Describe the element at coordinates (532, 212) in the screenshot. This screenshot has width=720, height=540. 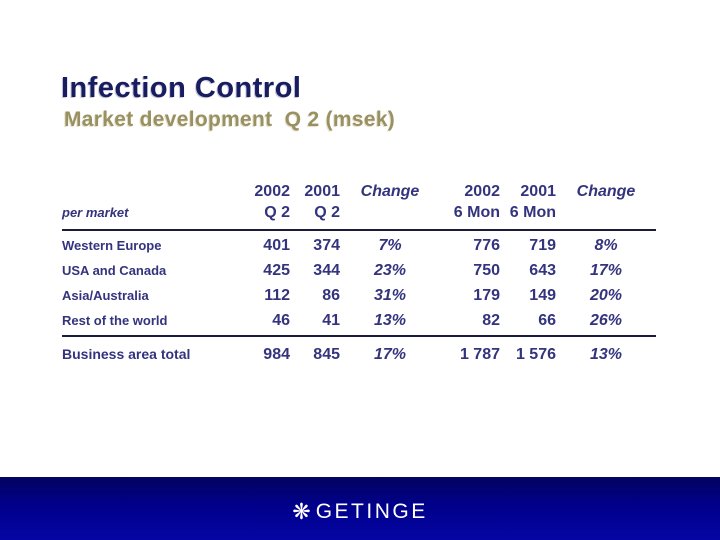
I see `header-period-6mon-b: 6 Mon` at that location.